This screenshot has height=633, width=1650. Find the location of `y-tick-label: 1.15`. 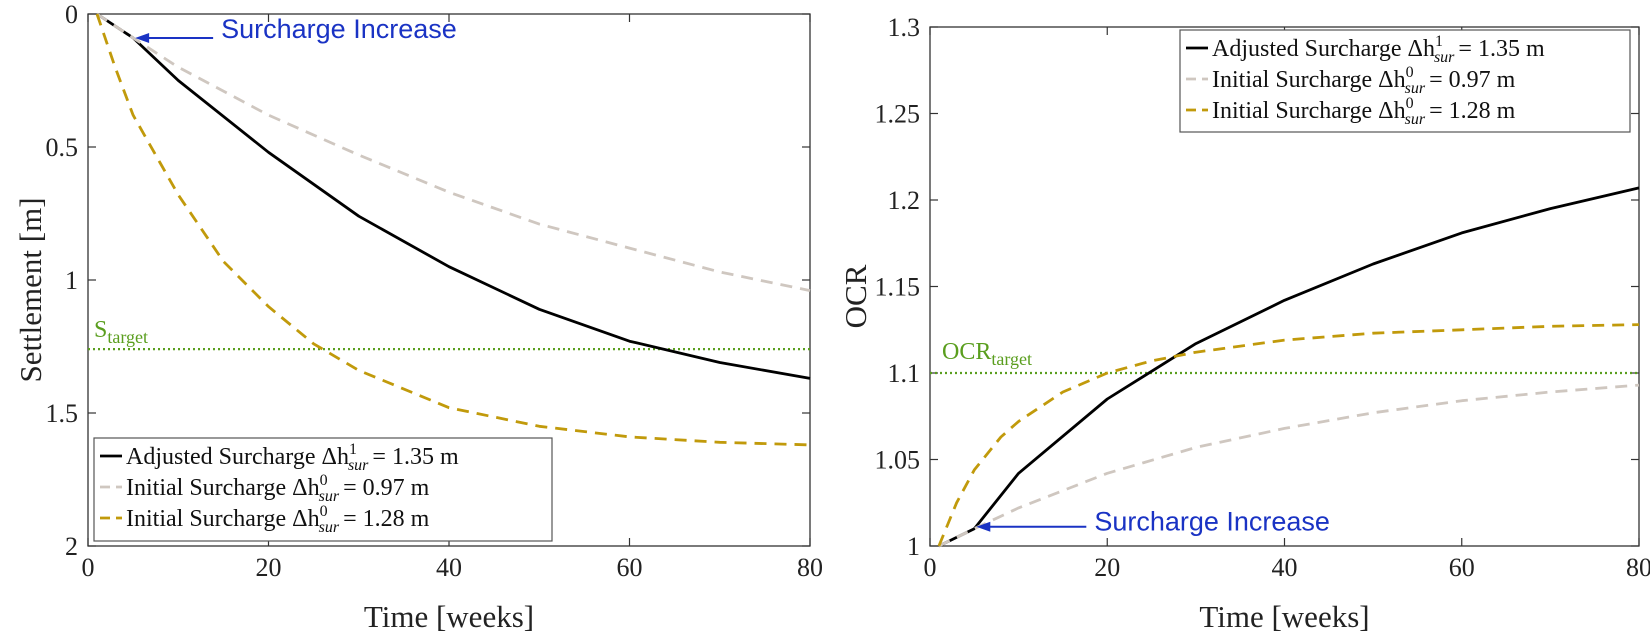

y-tick-label: 1.15 is located at coordinates (898, 287).